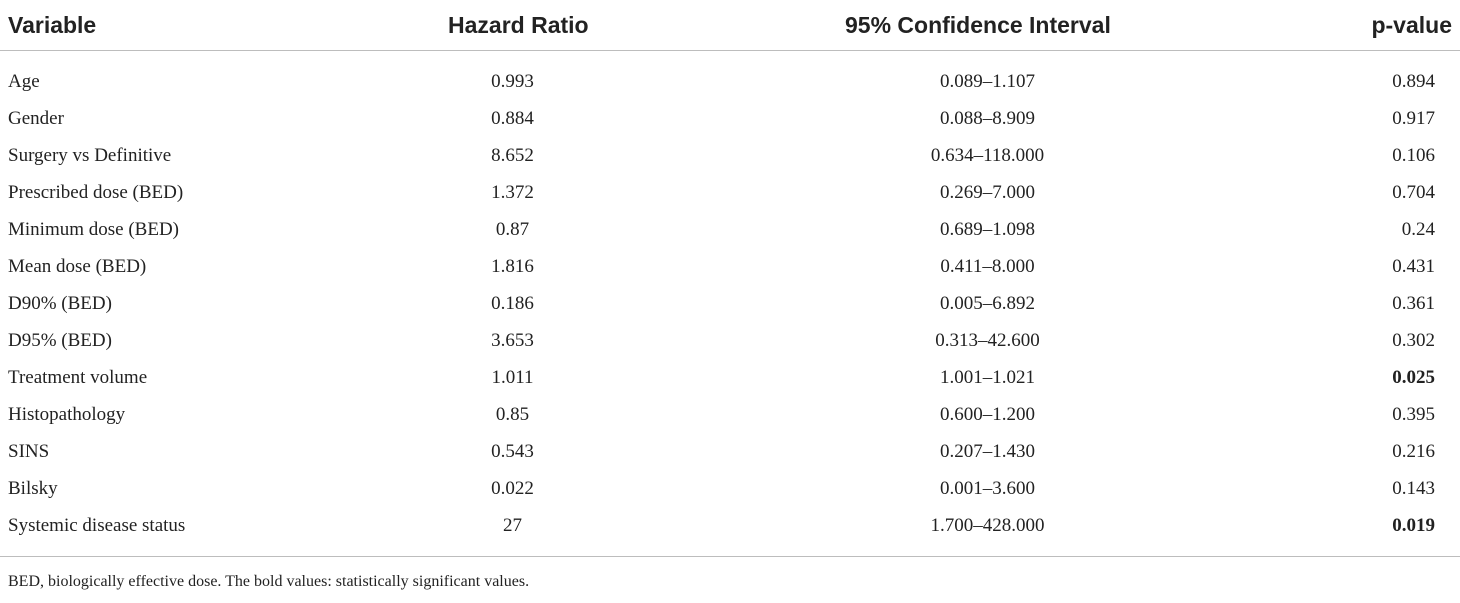 The width and height of the screenshot is (1460, 603). What do you see at coordinates (547, 532) in the screenshot?
I see `cell-hazard-ratio: 27` at bounding box center [547, 532].